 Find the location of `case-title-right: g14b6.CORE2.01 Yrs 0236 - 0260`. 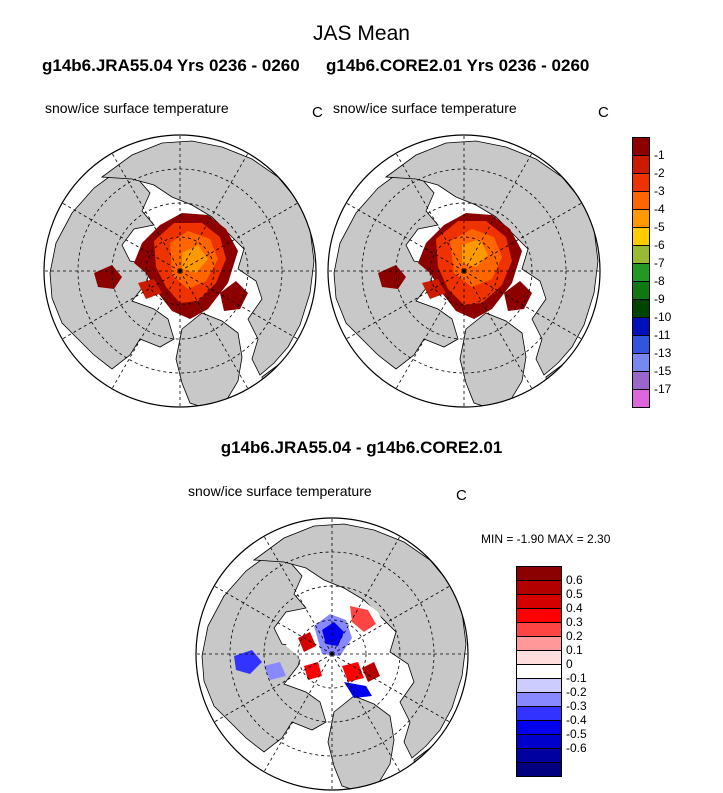

case-title-right: g14b6.CORE2.01 Yrs 0236 - 0260 is located at coordinates (458, 65).